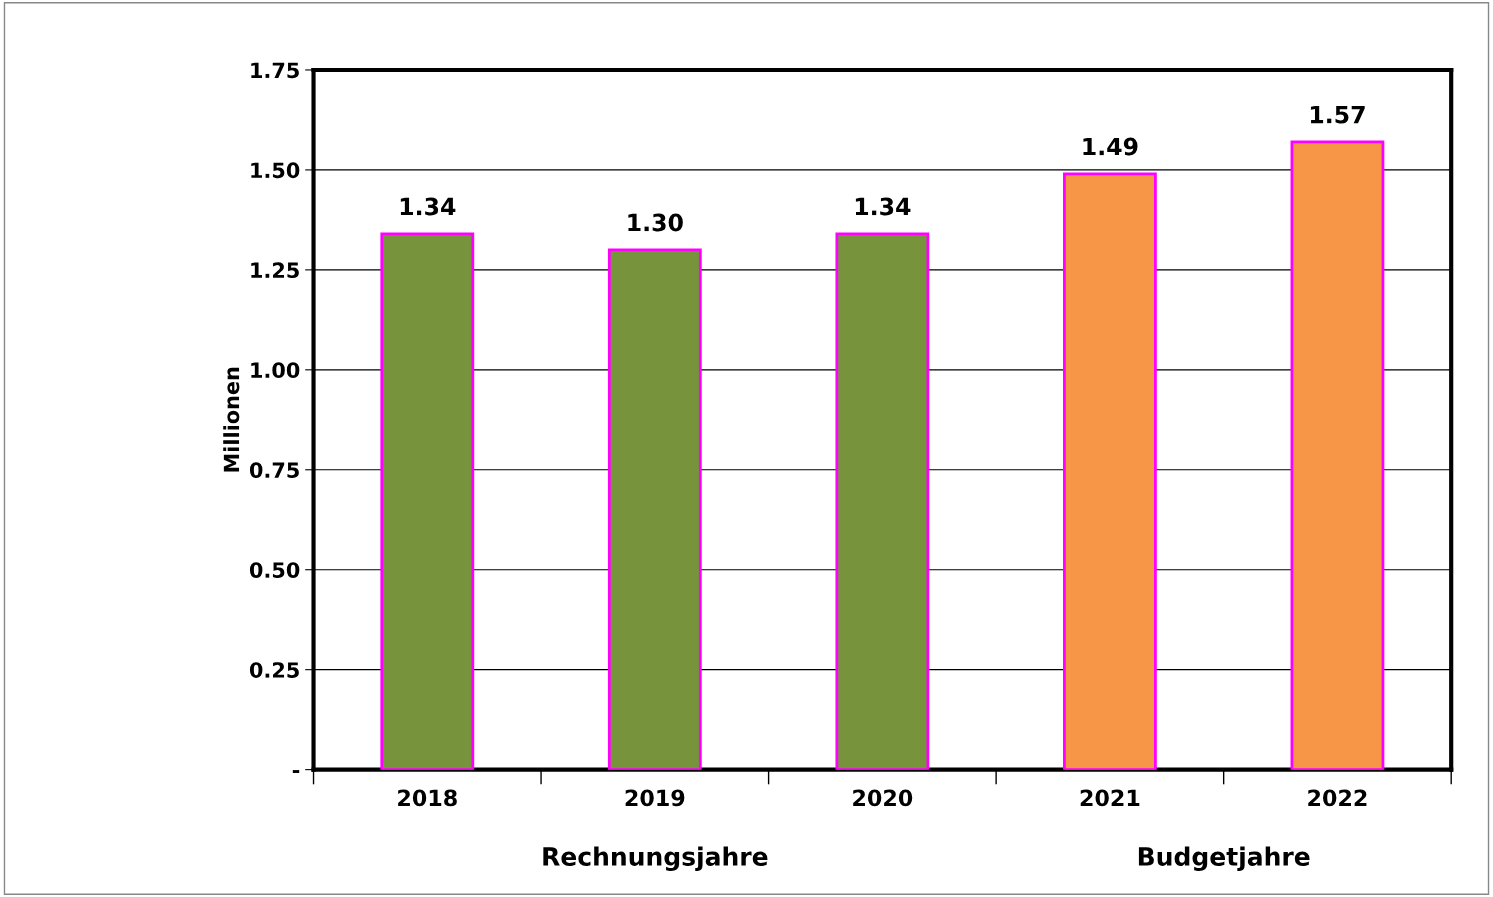  What do you see at coordinates (275, 170) in the screenshot?
I see `y-tick-label: 1.50` at bounding box center [275, 170].